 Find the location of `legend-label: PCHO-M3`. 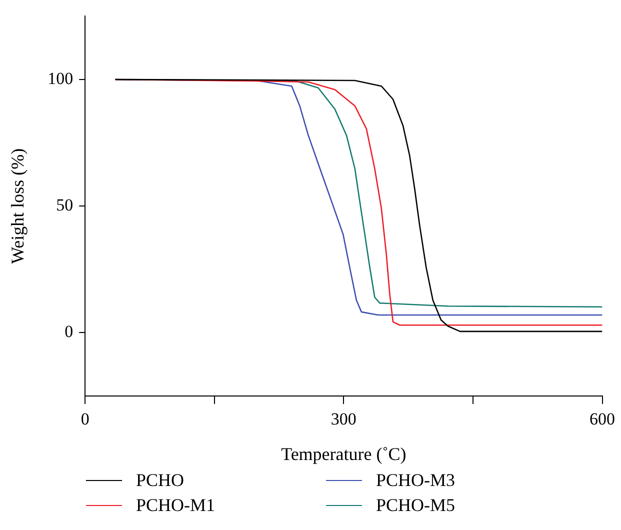

legend-label: PCHO-M3 is located at coordinates (416, 480).